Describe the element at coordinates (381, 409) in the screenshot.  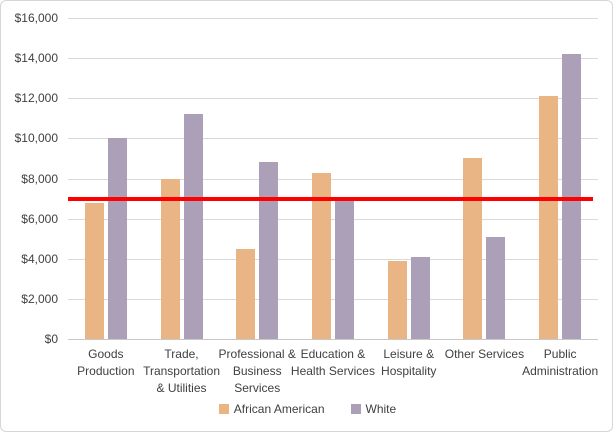
I see `legend-label-white: White` at that location.